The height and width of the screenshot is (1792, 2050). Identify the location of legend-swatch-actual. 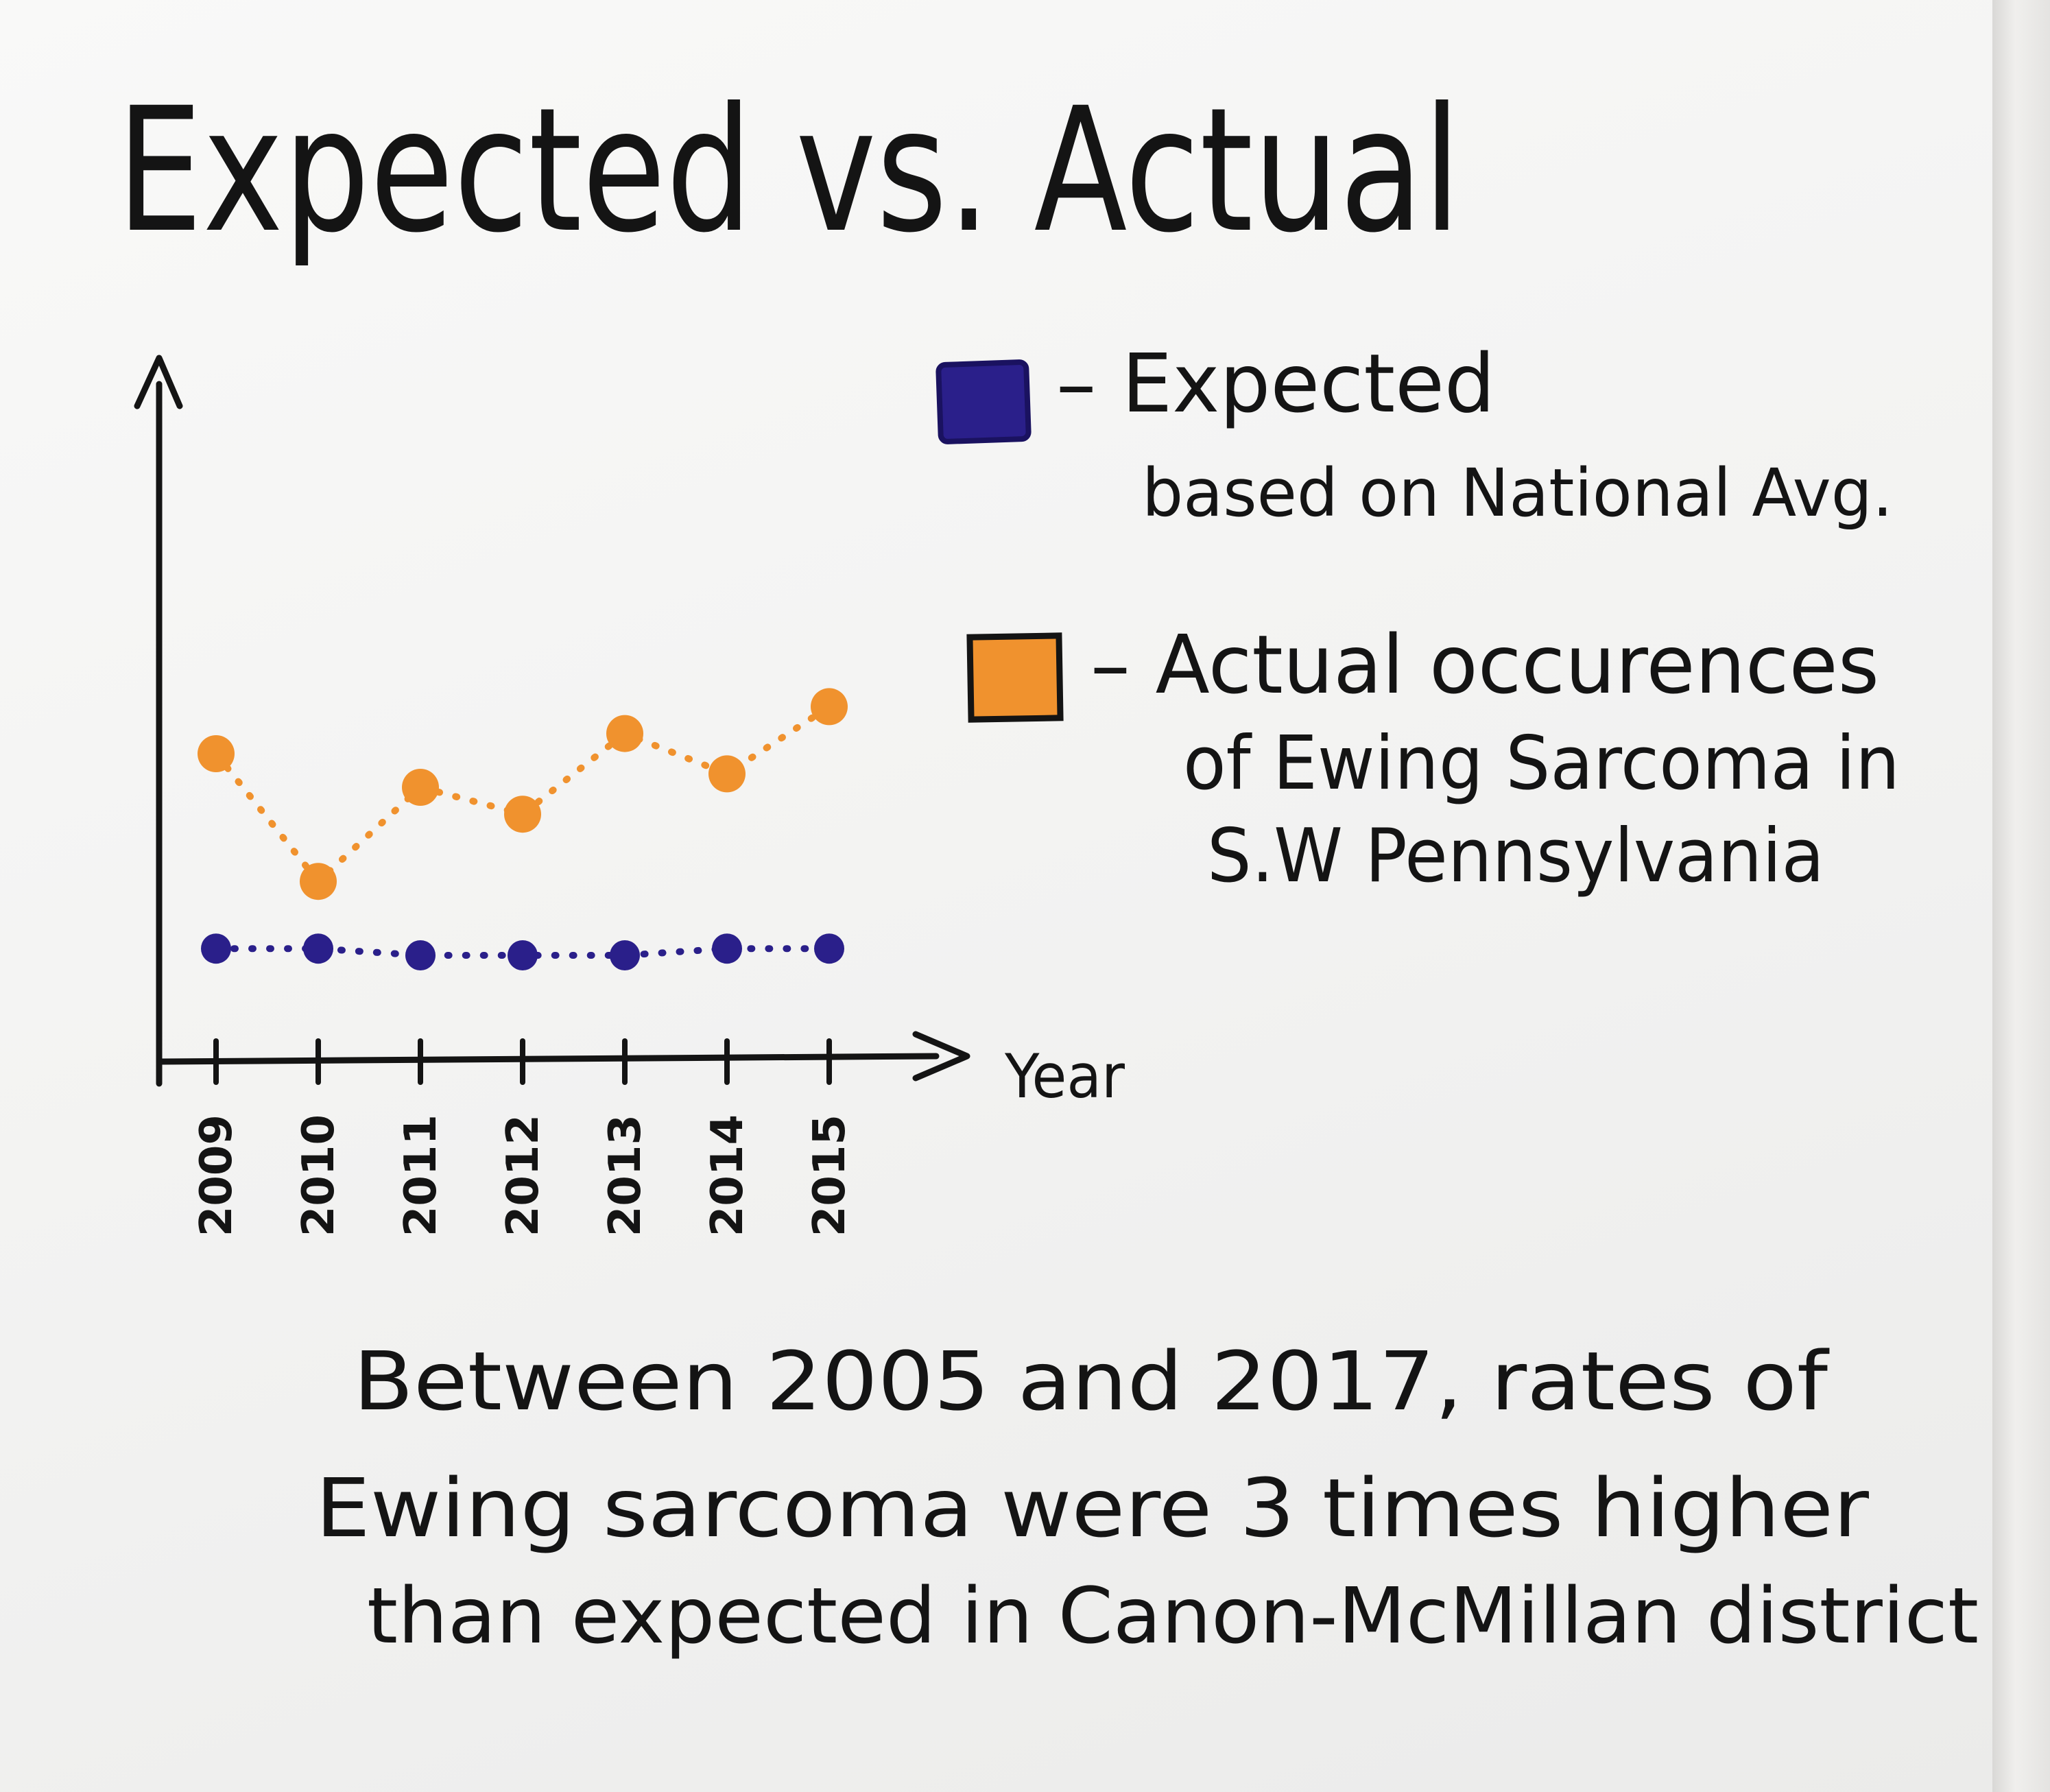
(1015, 677).